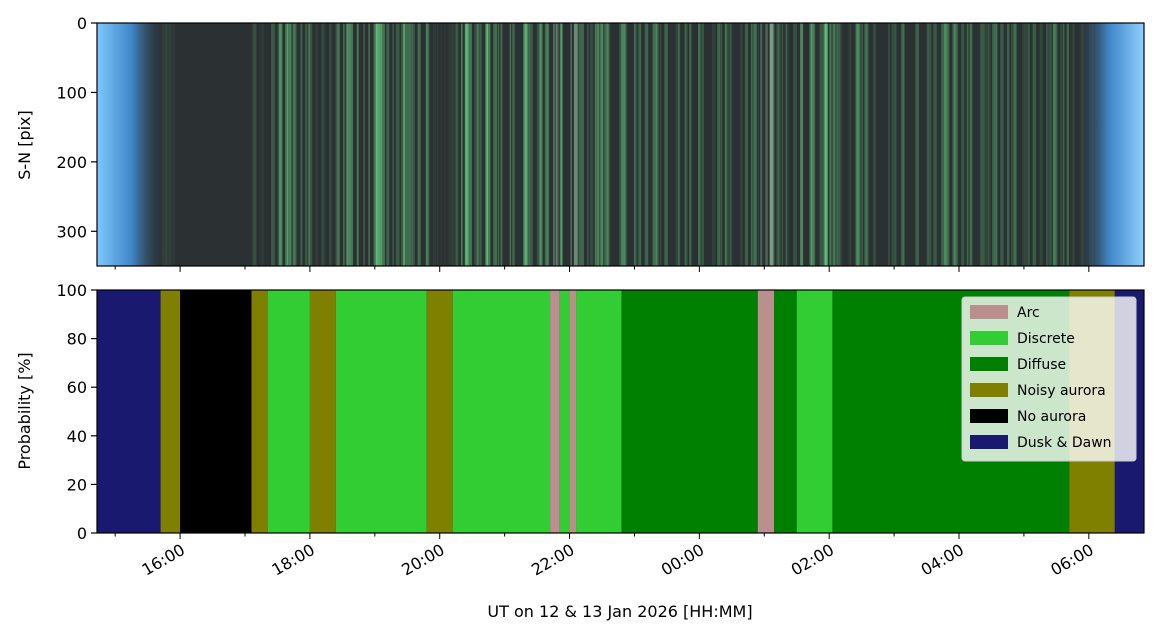  What do you see at coordinates (1061, 391) in the screenshot?
I see `legend-label: Noisy aurora` at bounding box center [1061, 391].